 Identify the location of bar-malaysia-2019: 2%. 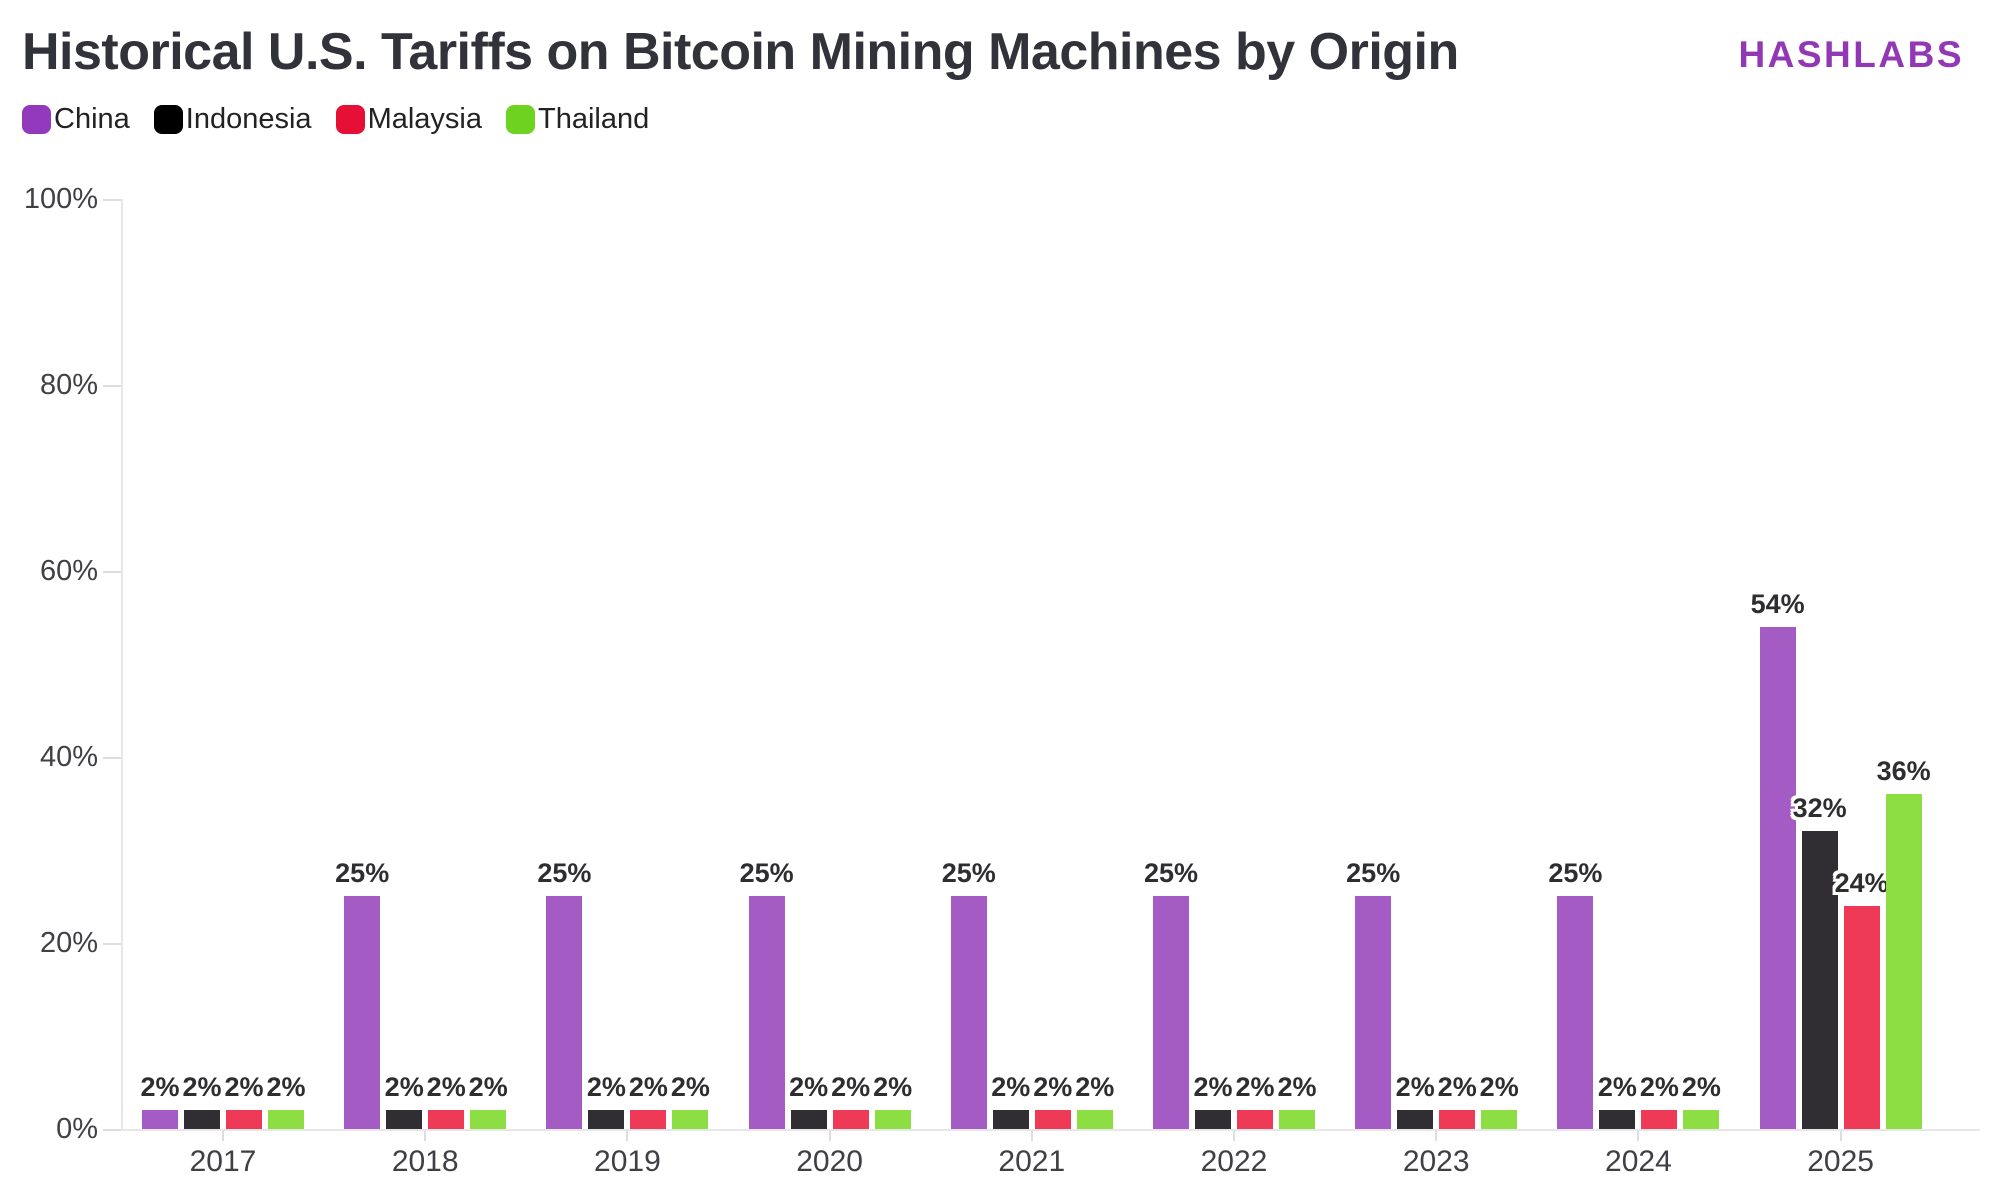
(648, 1100).